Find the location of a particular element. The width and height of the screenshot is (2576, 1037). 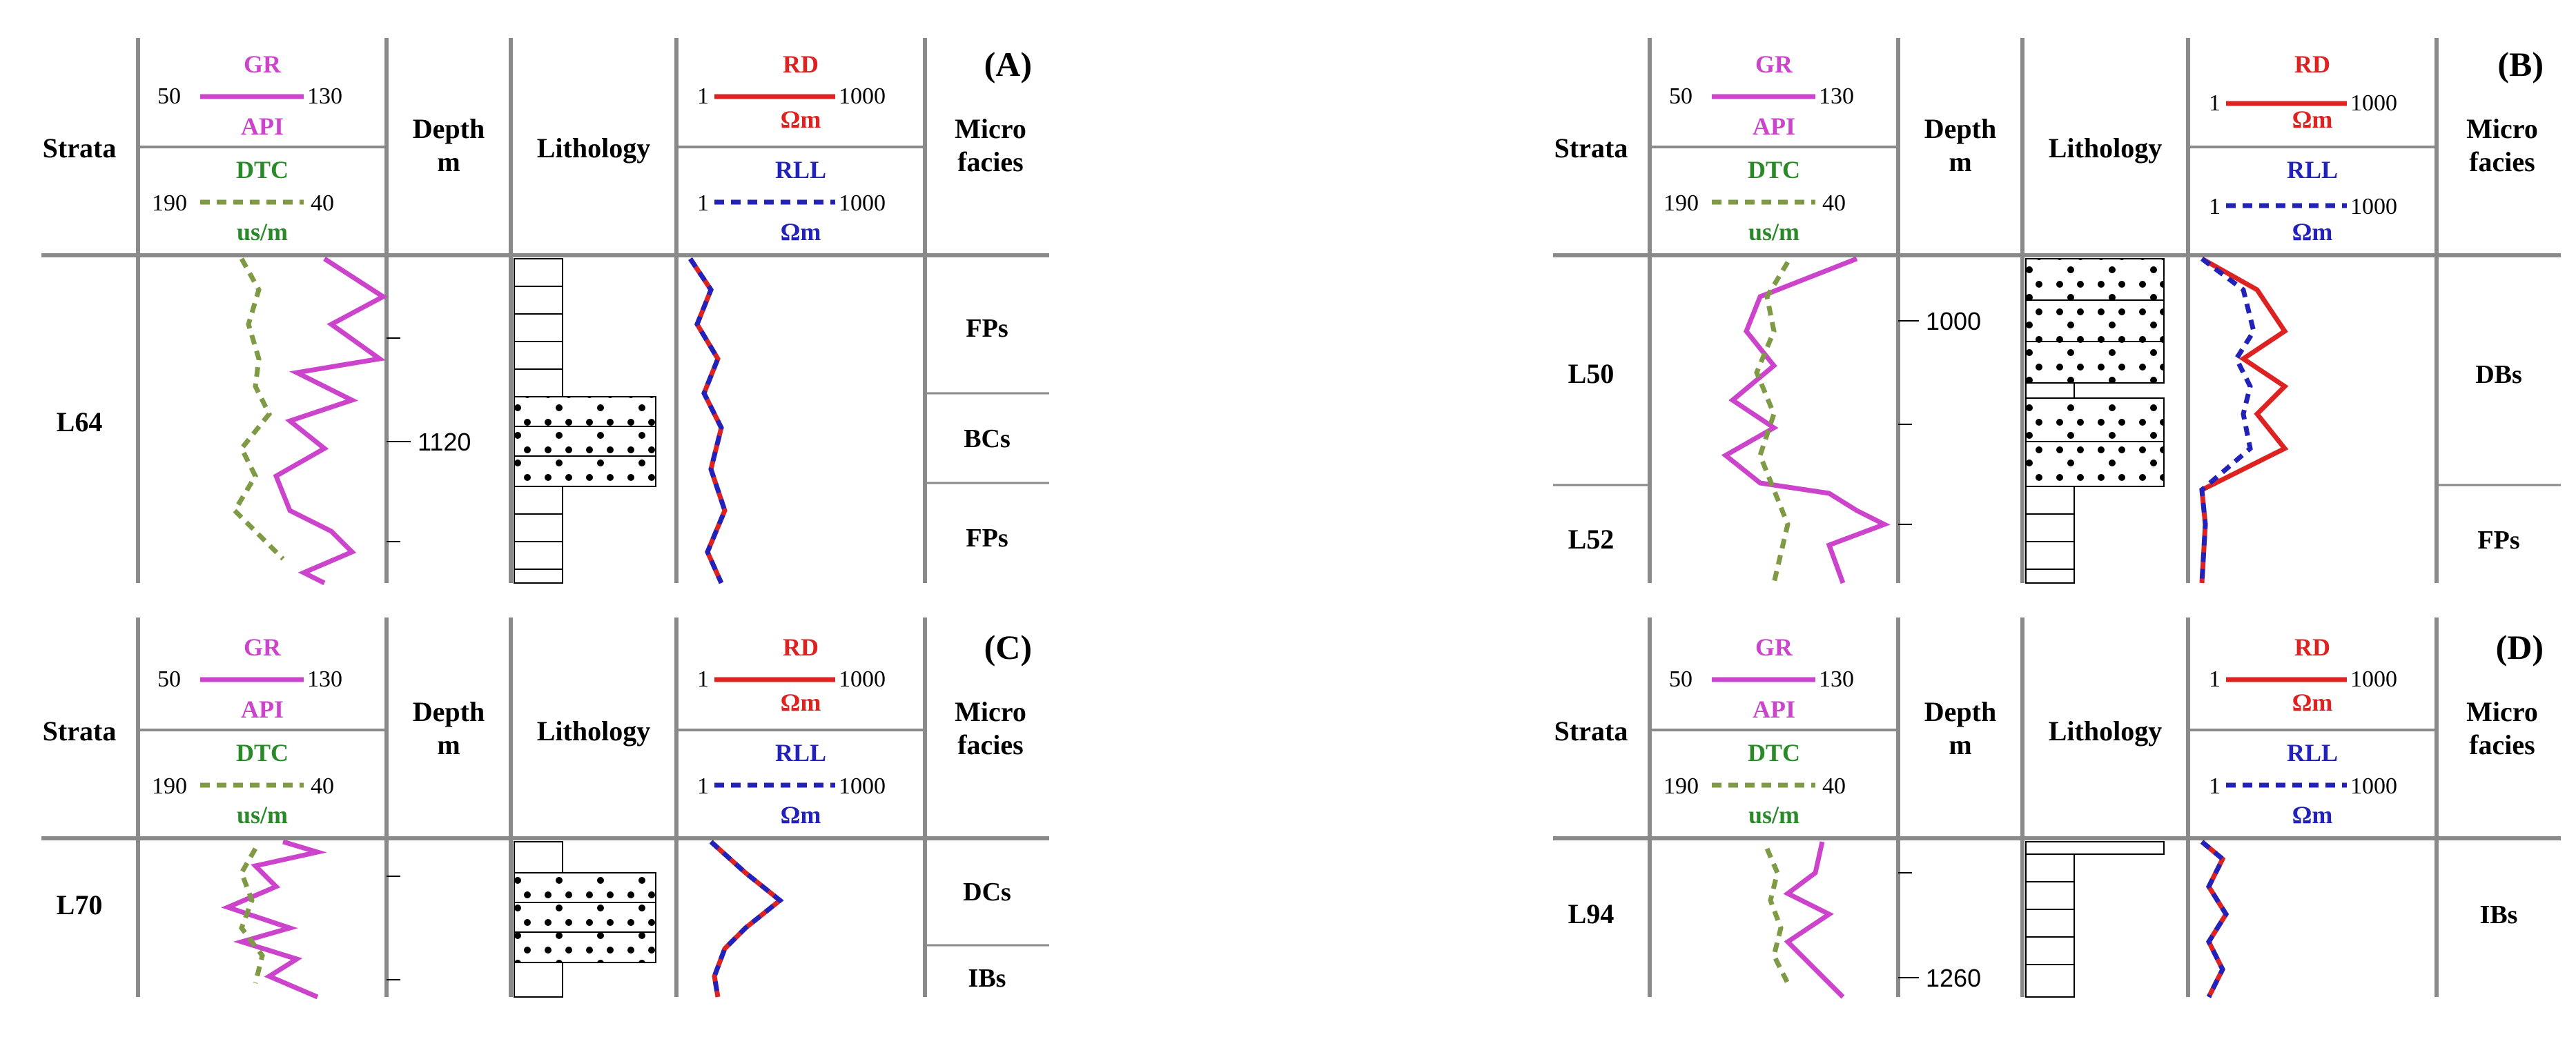

lithology-column-b is located at coordinates (2095, 421).